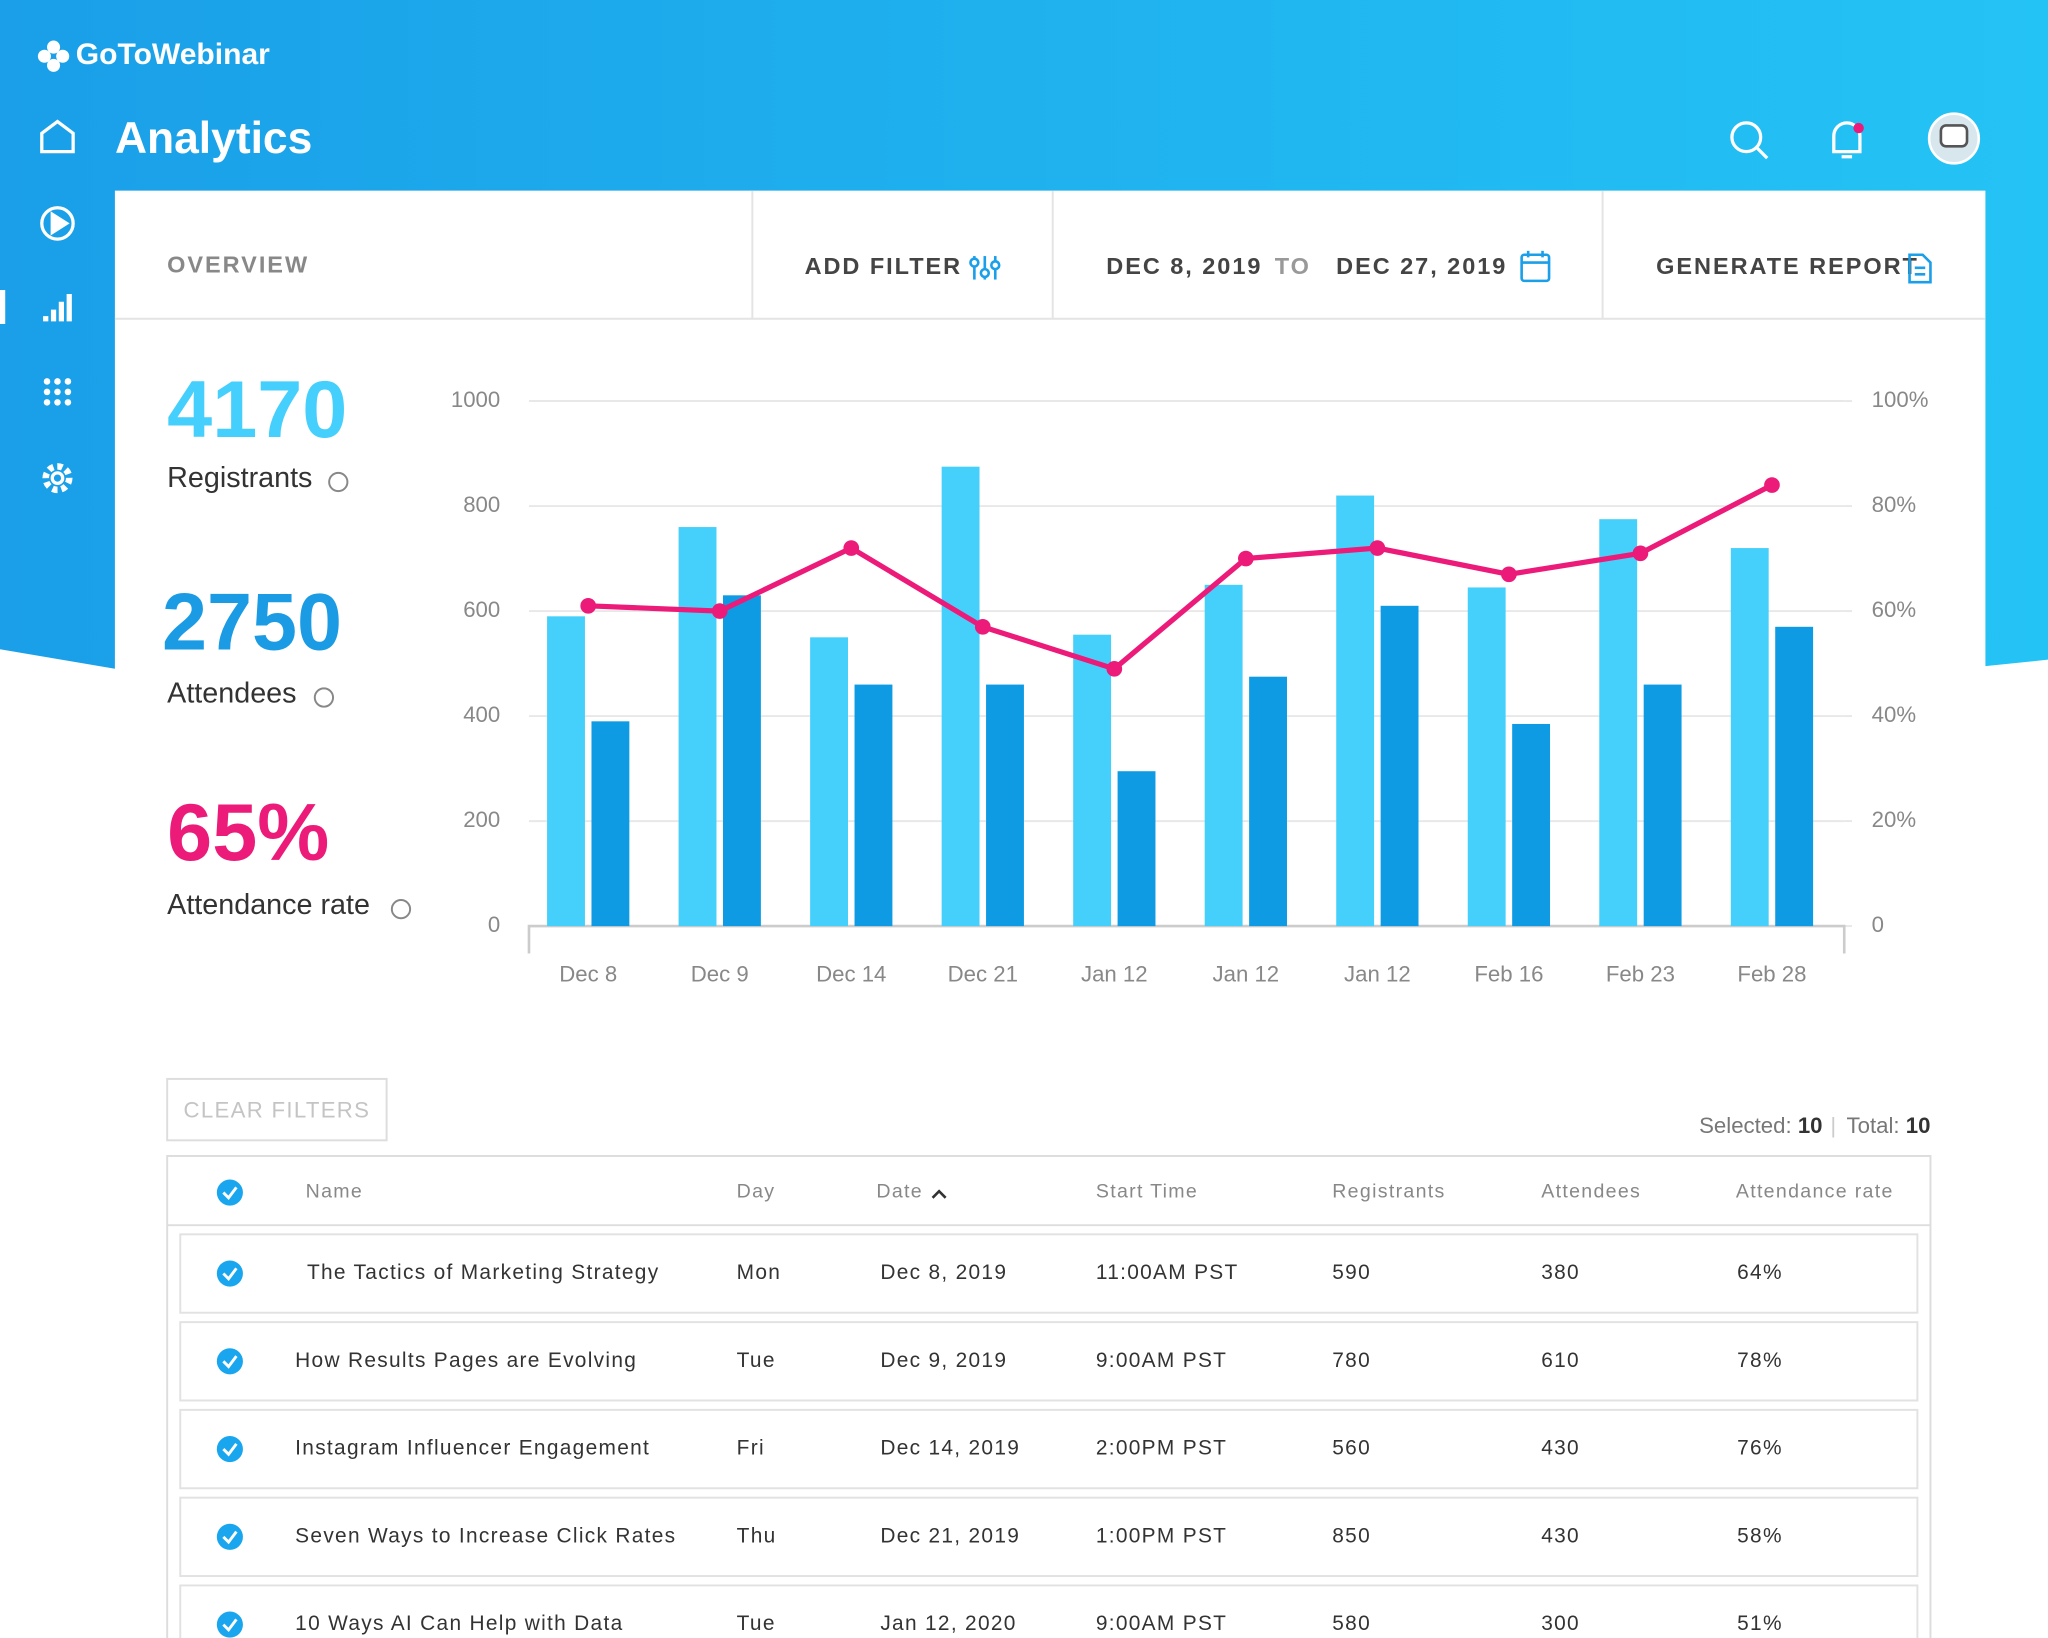 The height and width of the screenshot is (1638, 2048). I want to click on column-header: Start Time, so click(1147, 1192).